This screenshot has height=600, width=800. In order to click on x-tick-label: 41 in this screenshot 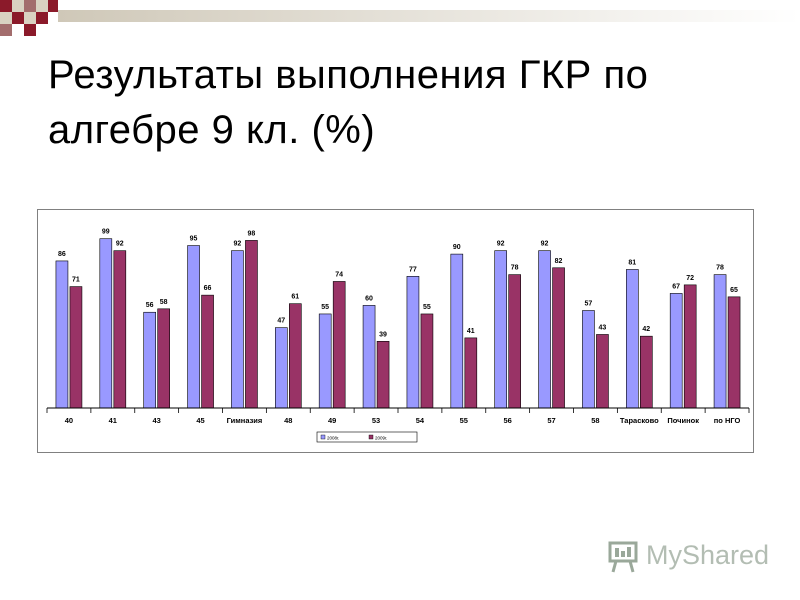, I will do `click(113, 420)`.